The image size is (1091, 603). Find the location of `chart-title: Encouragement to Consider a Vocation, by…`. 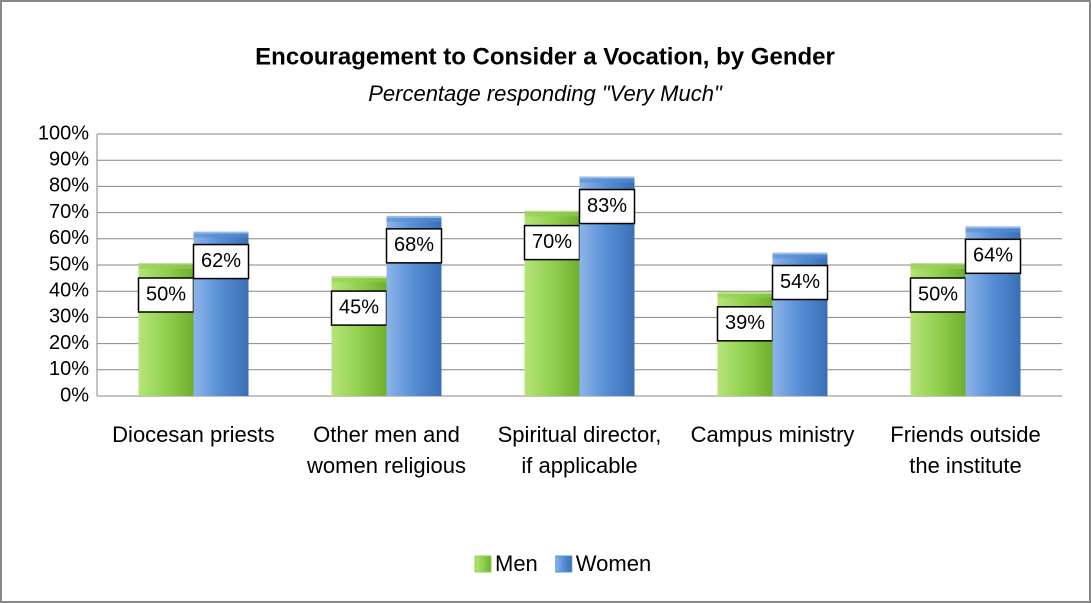

chart-title: Encouragement to Consider a Vocation, by… is located at coordinates (545, 56).